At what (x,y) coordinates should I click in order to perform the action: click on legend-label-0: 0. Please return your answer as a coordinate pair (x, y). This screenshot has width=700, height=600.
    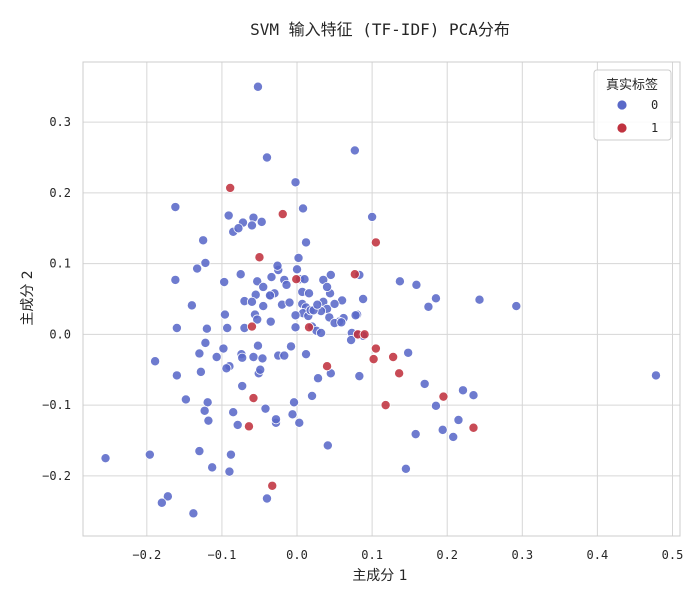
    Looking at the image, I should click on (654, 105).